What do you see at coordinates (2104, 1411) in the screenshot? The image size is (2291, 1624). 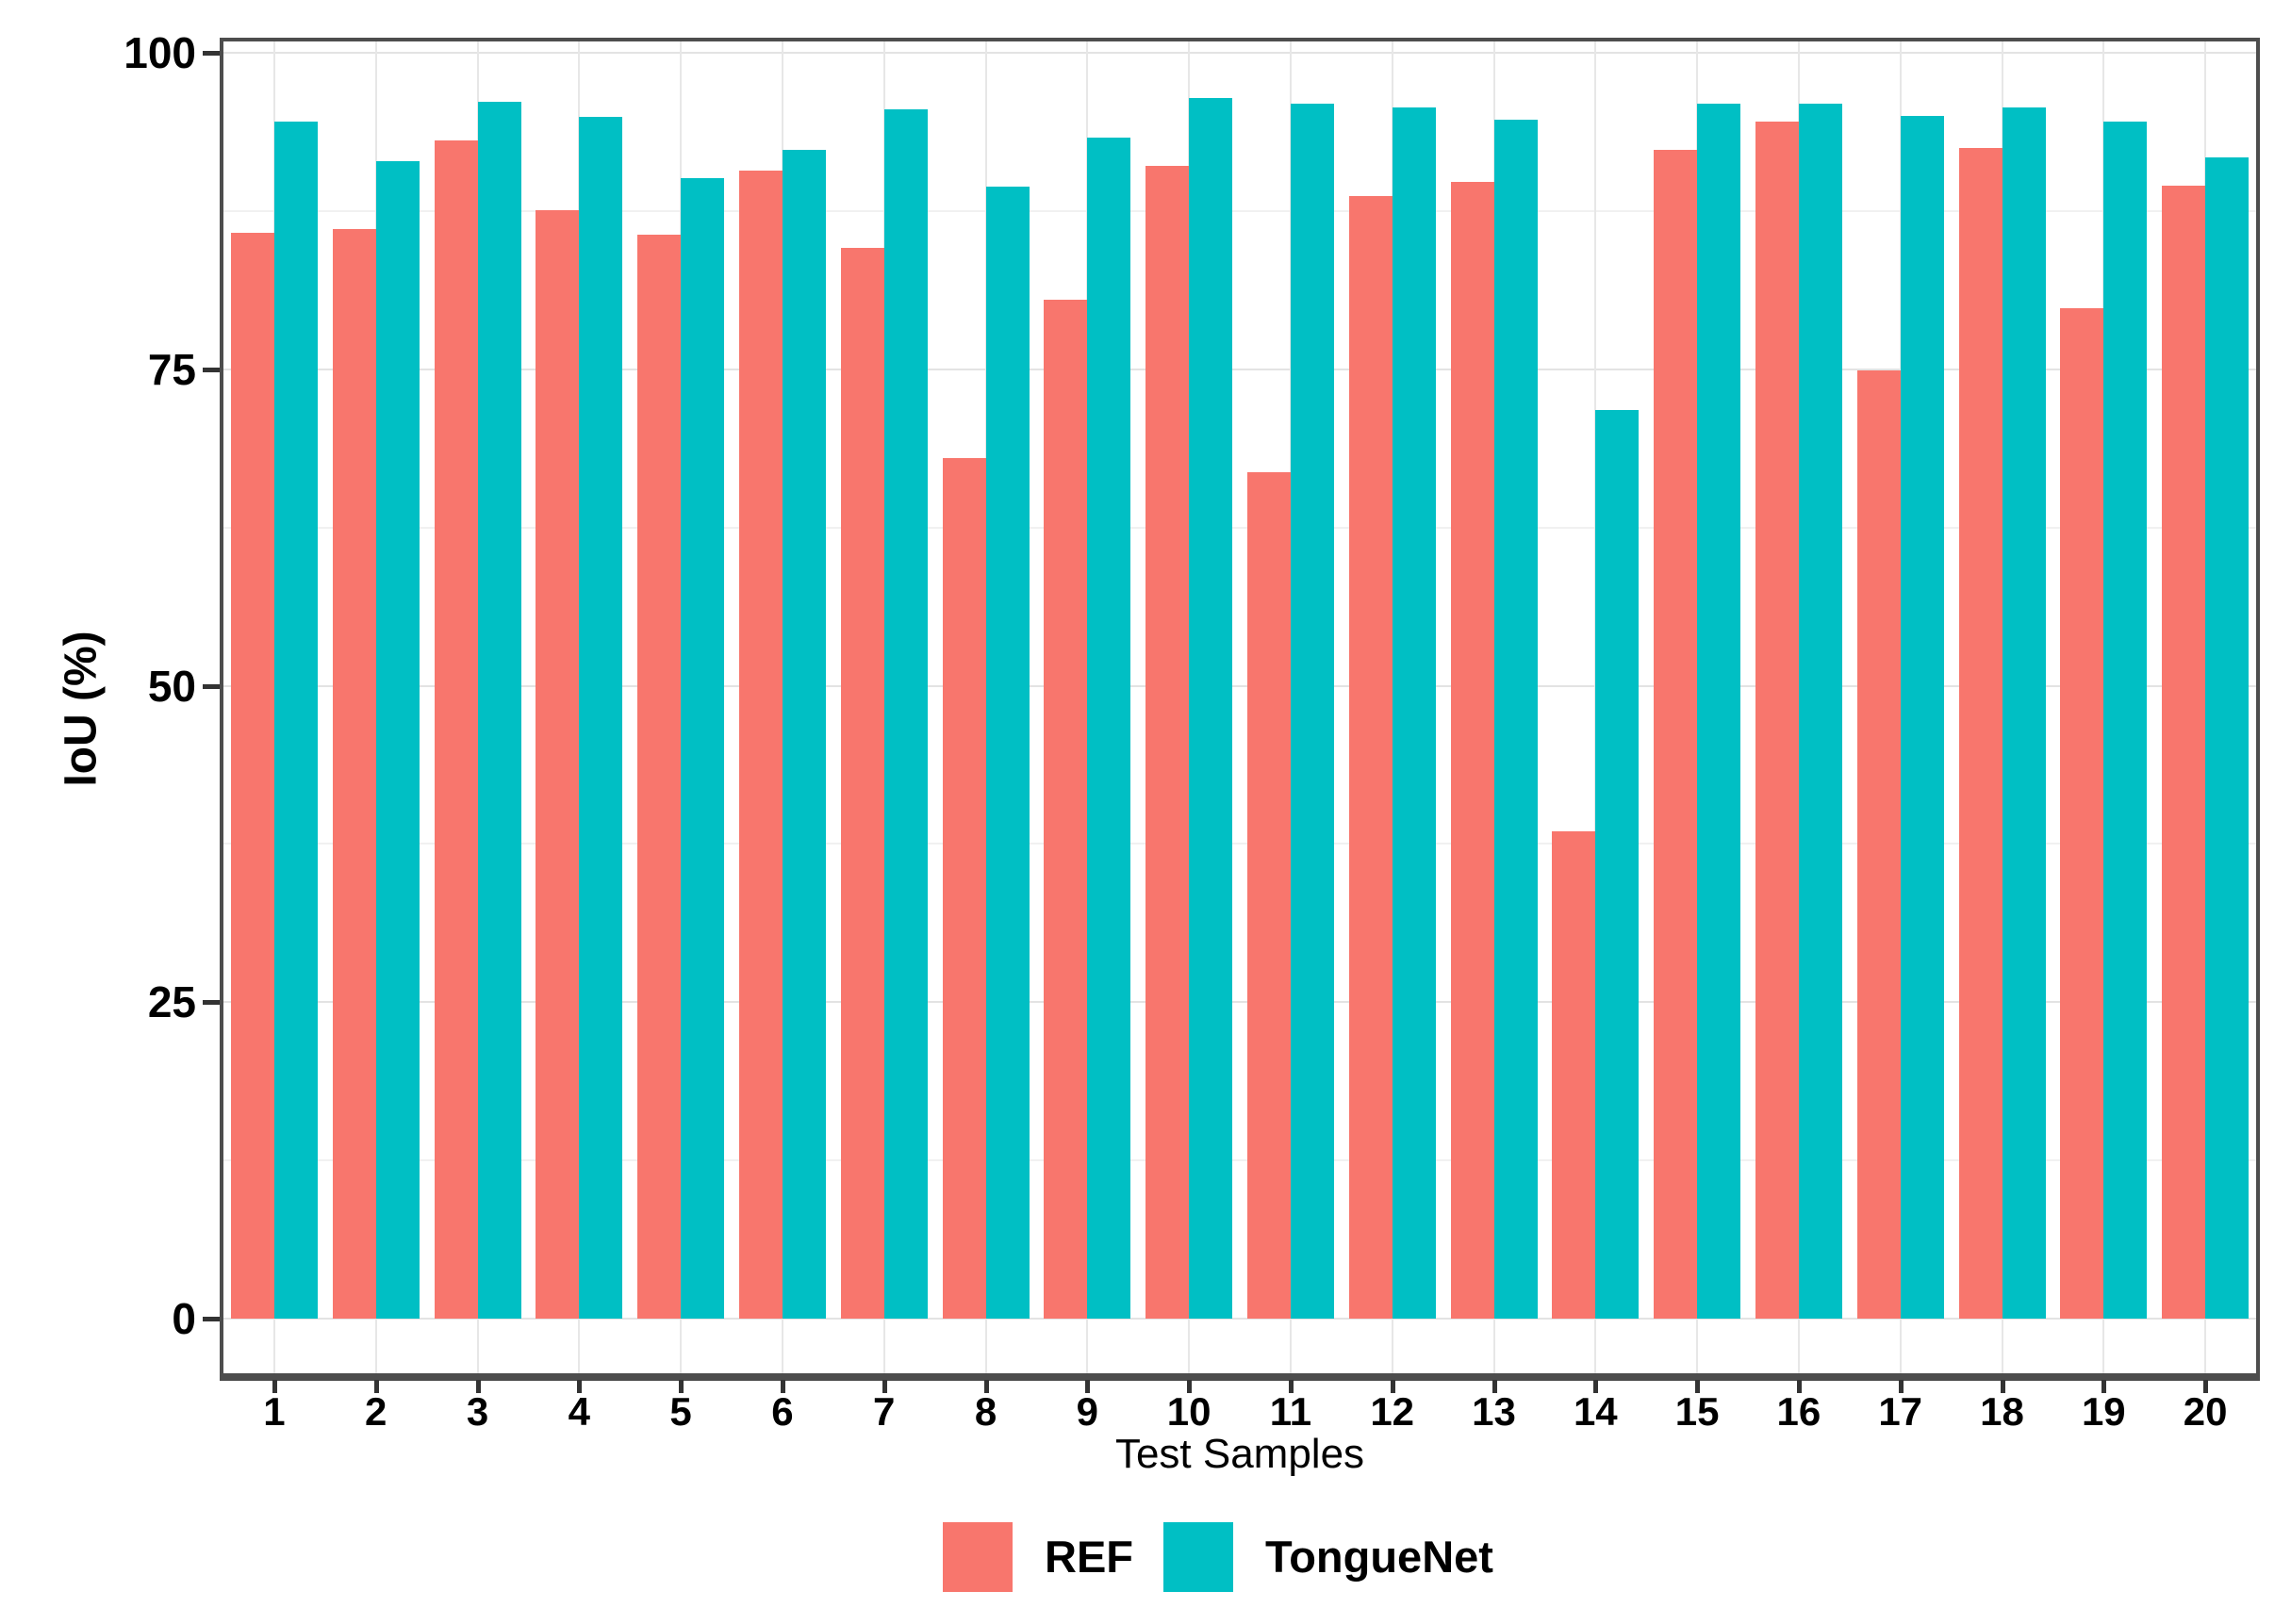 I see `x-tick-label-19: 19` at bounding box center [2104, 1411].